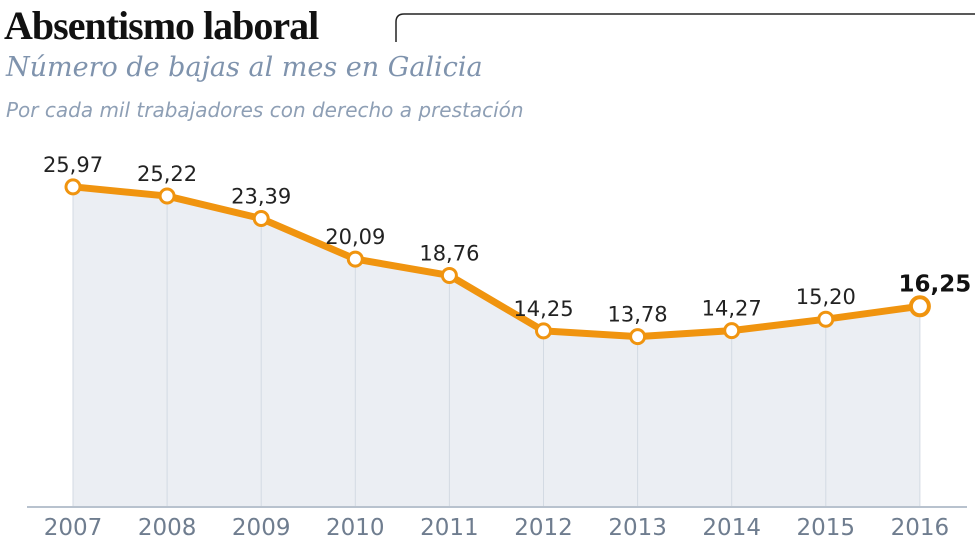 This screenshot has height=550, width=980. Describe the element at coordinates (261, 197) in the screenshot. I see `data-label: 23,39` at that location.